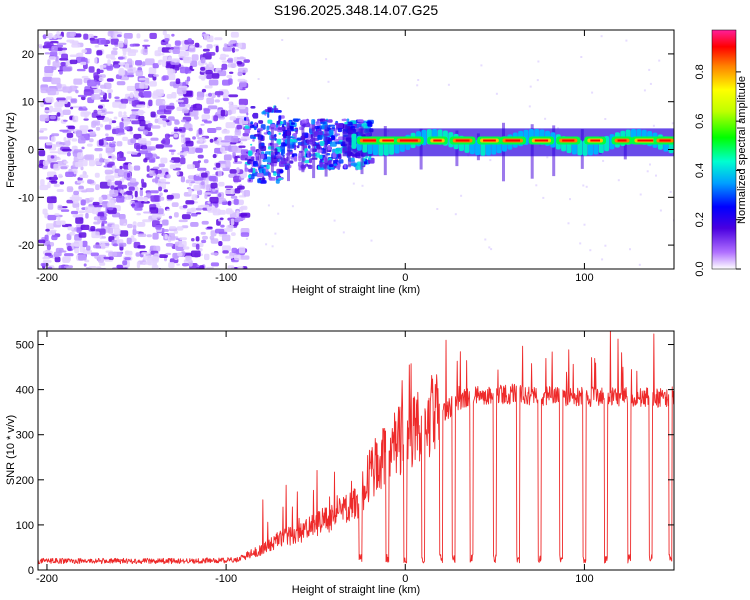  Describe the element at coordinates (584, 278) in the screenshot. I see `x-tick-label: 100` at that location.